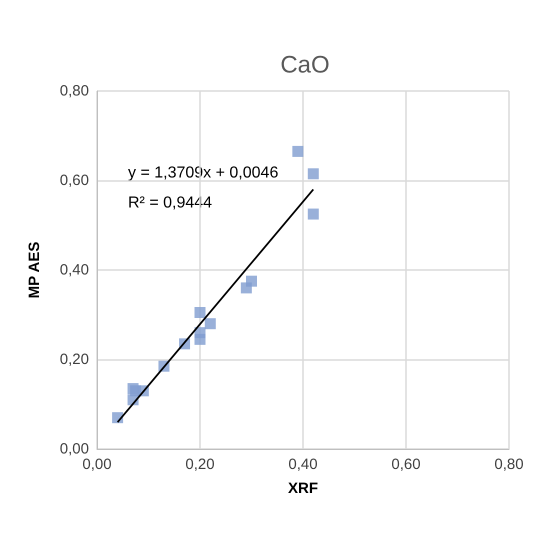 The width and height of the screenshot is (539, 533). What do you see at coordinates (74, 359) in the screenshot?
I see `y-tick-label: 0,20` at bounding box center [74, 359].